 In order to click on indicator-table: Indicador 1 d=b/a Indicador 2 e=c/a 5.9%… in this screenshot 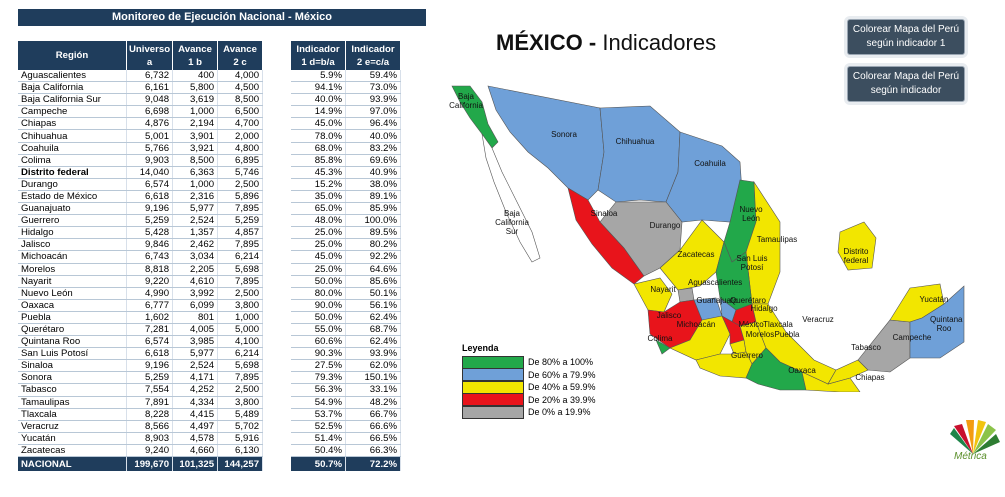, I will do `click(346, 256)`.